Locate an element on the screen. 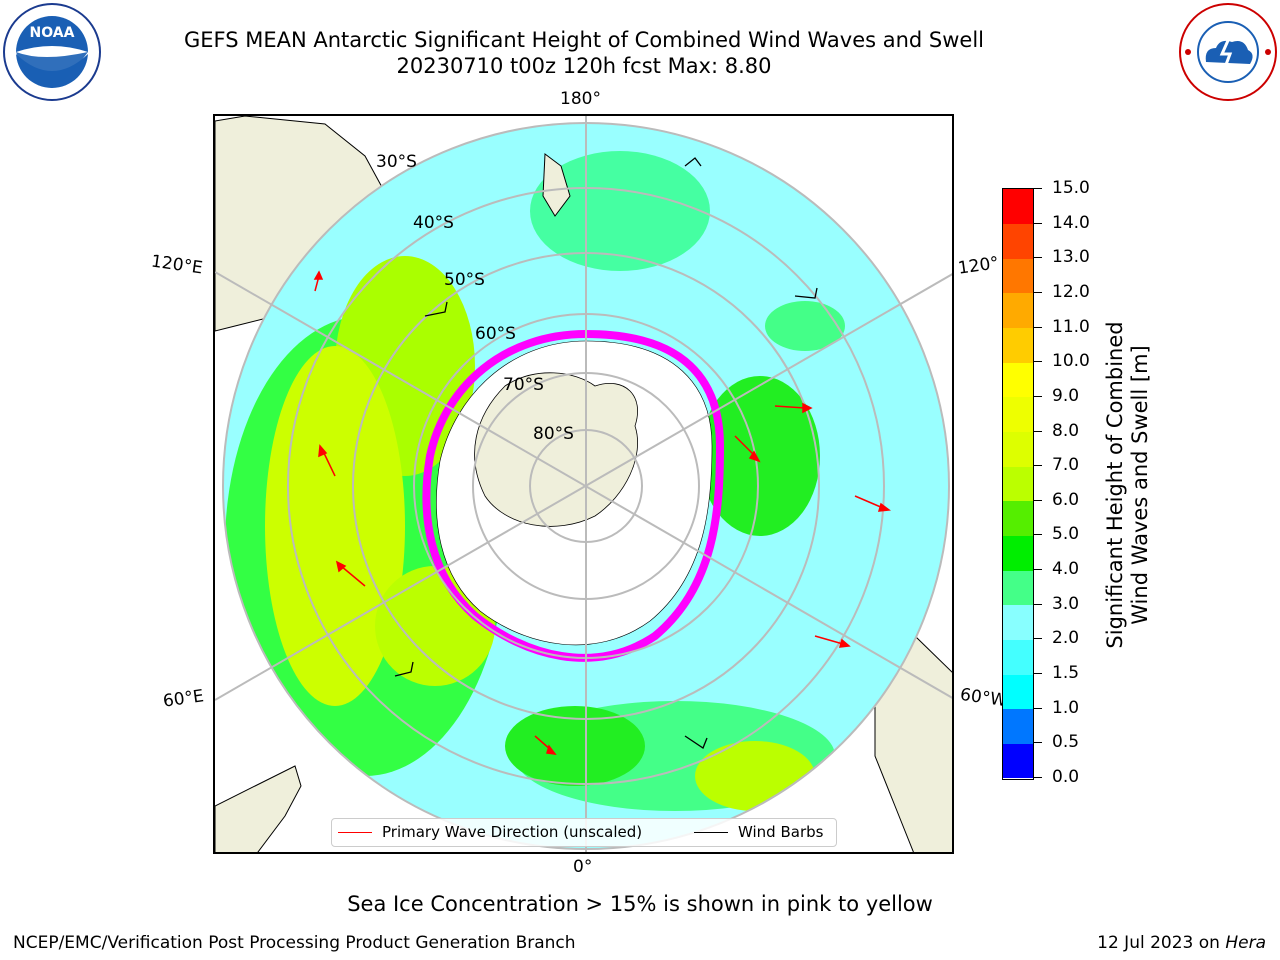  colorbar-tick-label: 4.0 is located at coordinates (1066, 569).